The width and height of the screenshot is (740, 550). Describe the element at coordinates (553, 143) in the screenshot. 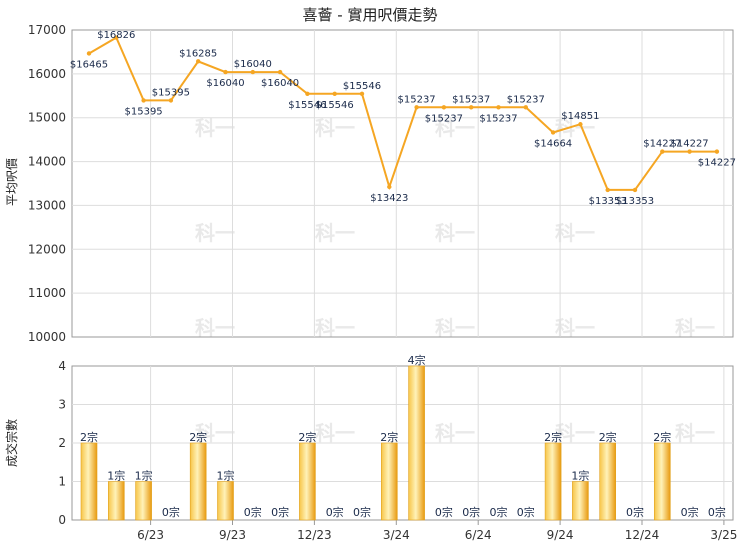

I see `price-data-label: $14664` at that location.